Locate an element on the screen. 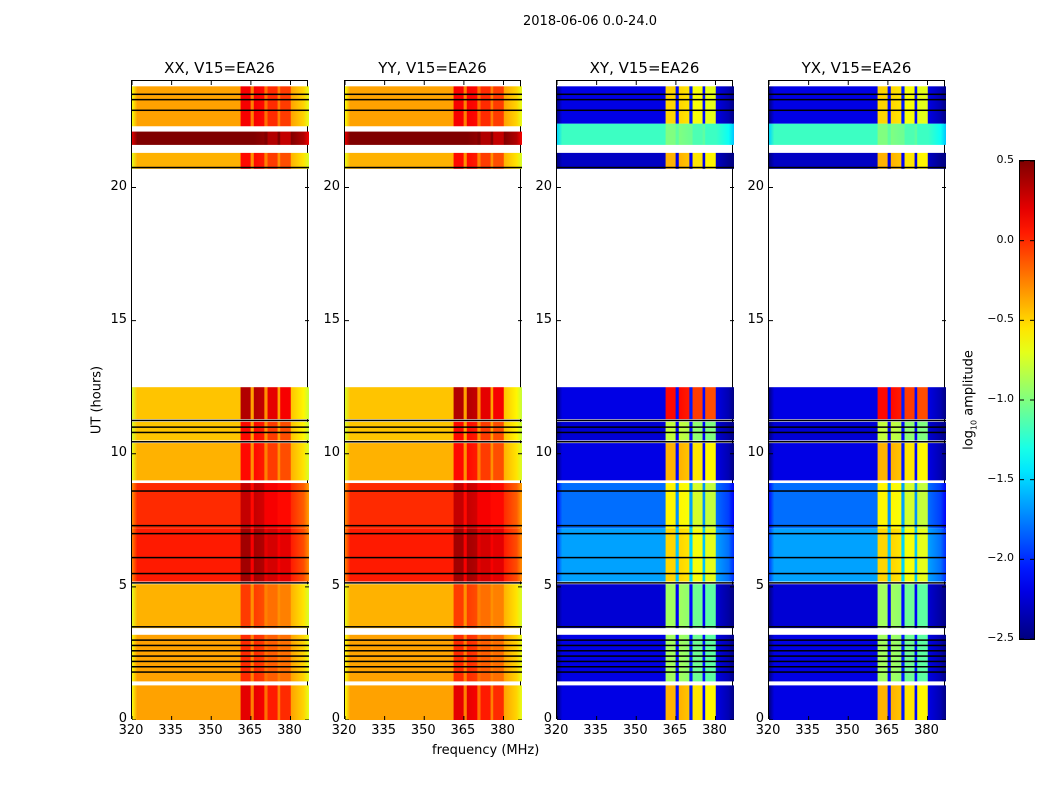 The height and width of the screenshot is (800, 1050). panel-title: YX, V15=EA26 is located at coordinates (856, 68).